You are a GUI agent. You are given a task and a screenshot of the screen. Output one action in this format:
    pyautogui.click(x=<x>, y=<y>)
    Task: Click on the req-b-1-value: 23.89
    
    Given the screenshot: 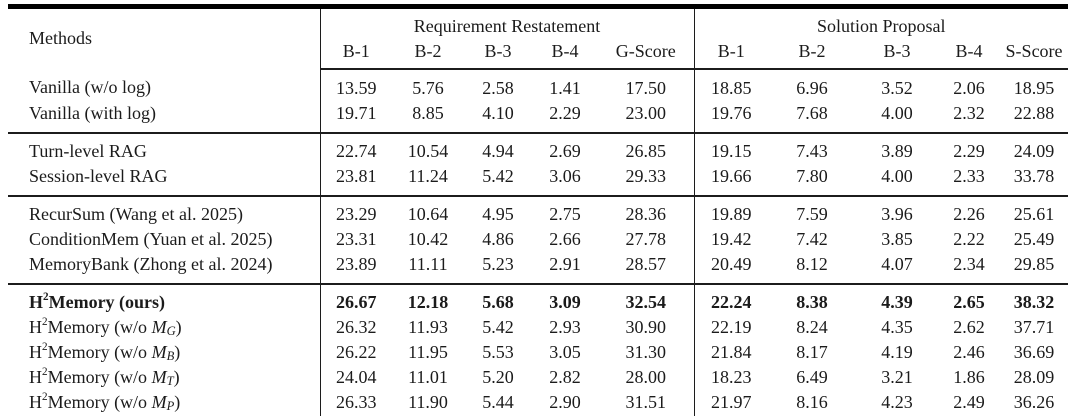 What is the action you would take?
    pyautogui.click(x=355, y=268)
    